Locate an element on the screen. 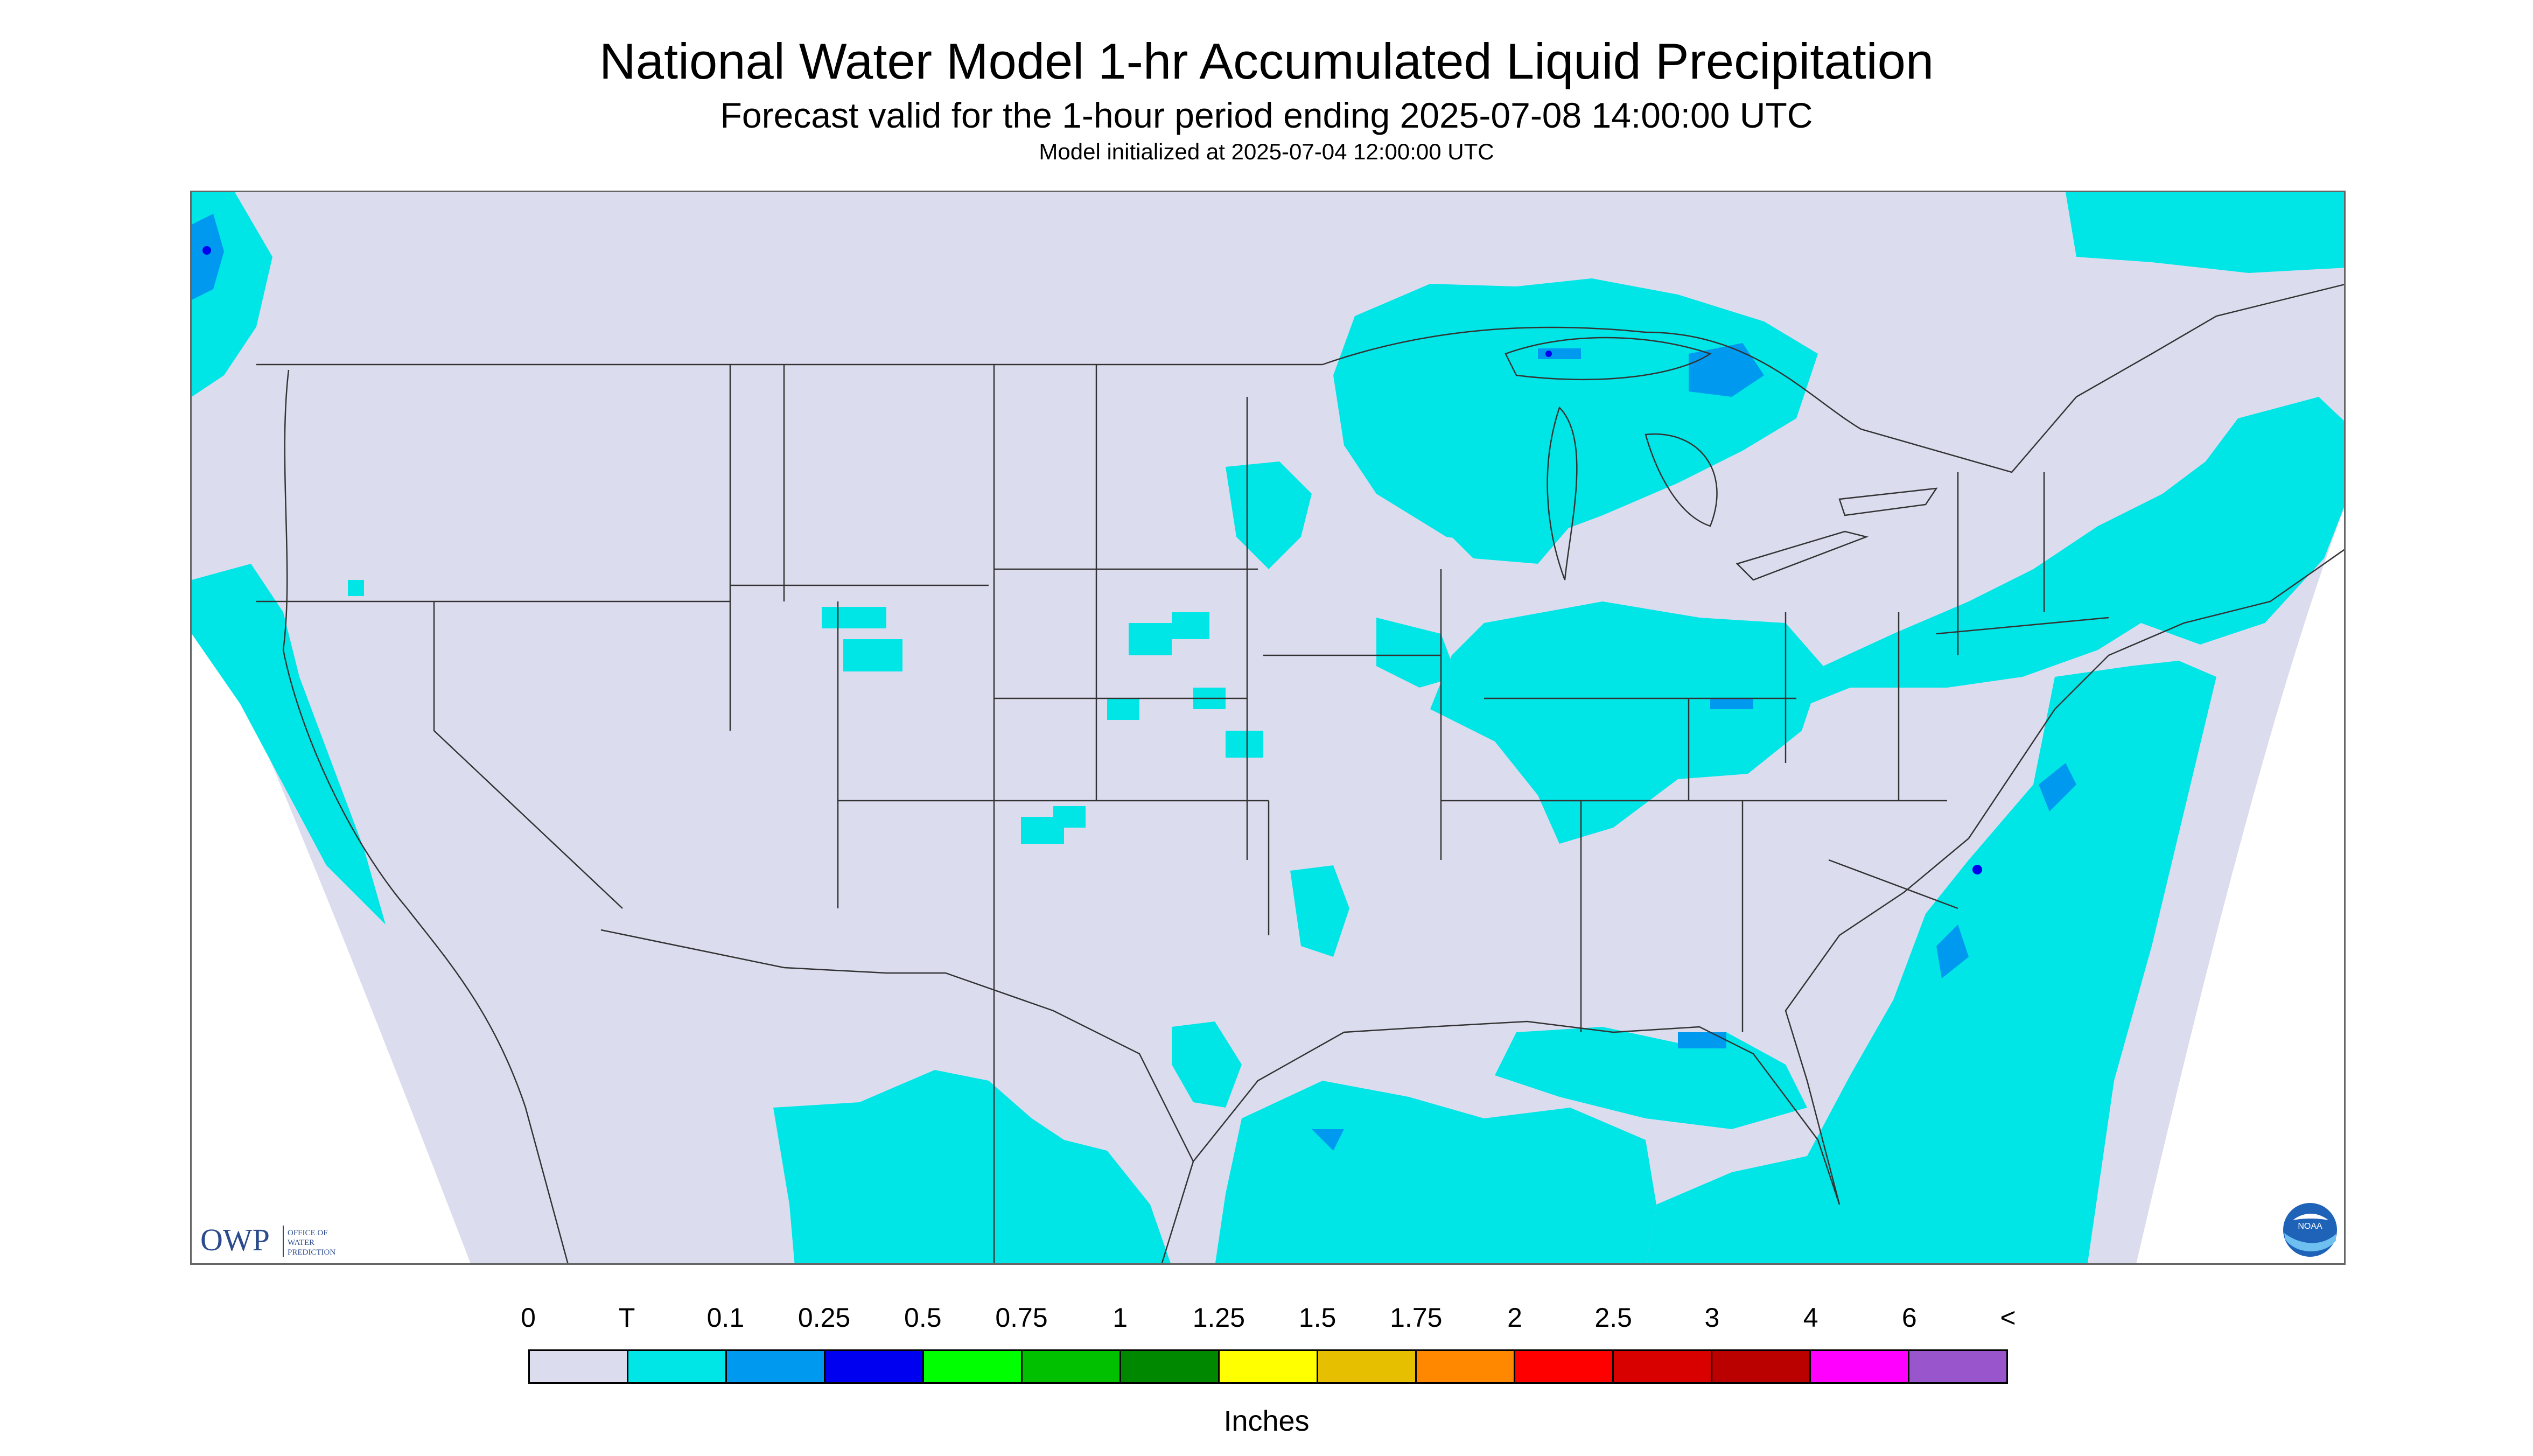 The height and width of the screenshot is (1456, 2533). noaa-logo: NOAA is located at coordinates (2310, 1230).